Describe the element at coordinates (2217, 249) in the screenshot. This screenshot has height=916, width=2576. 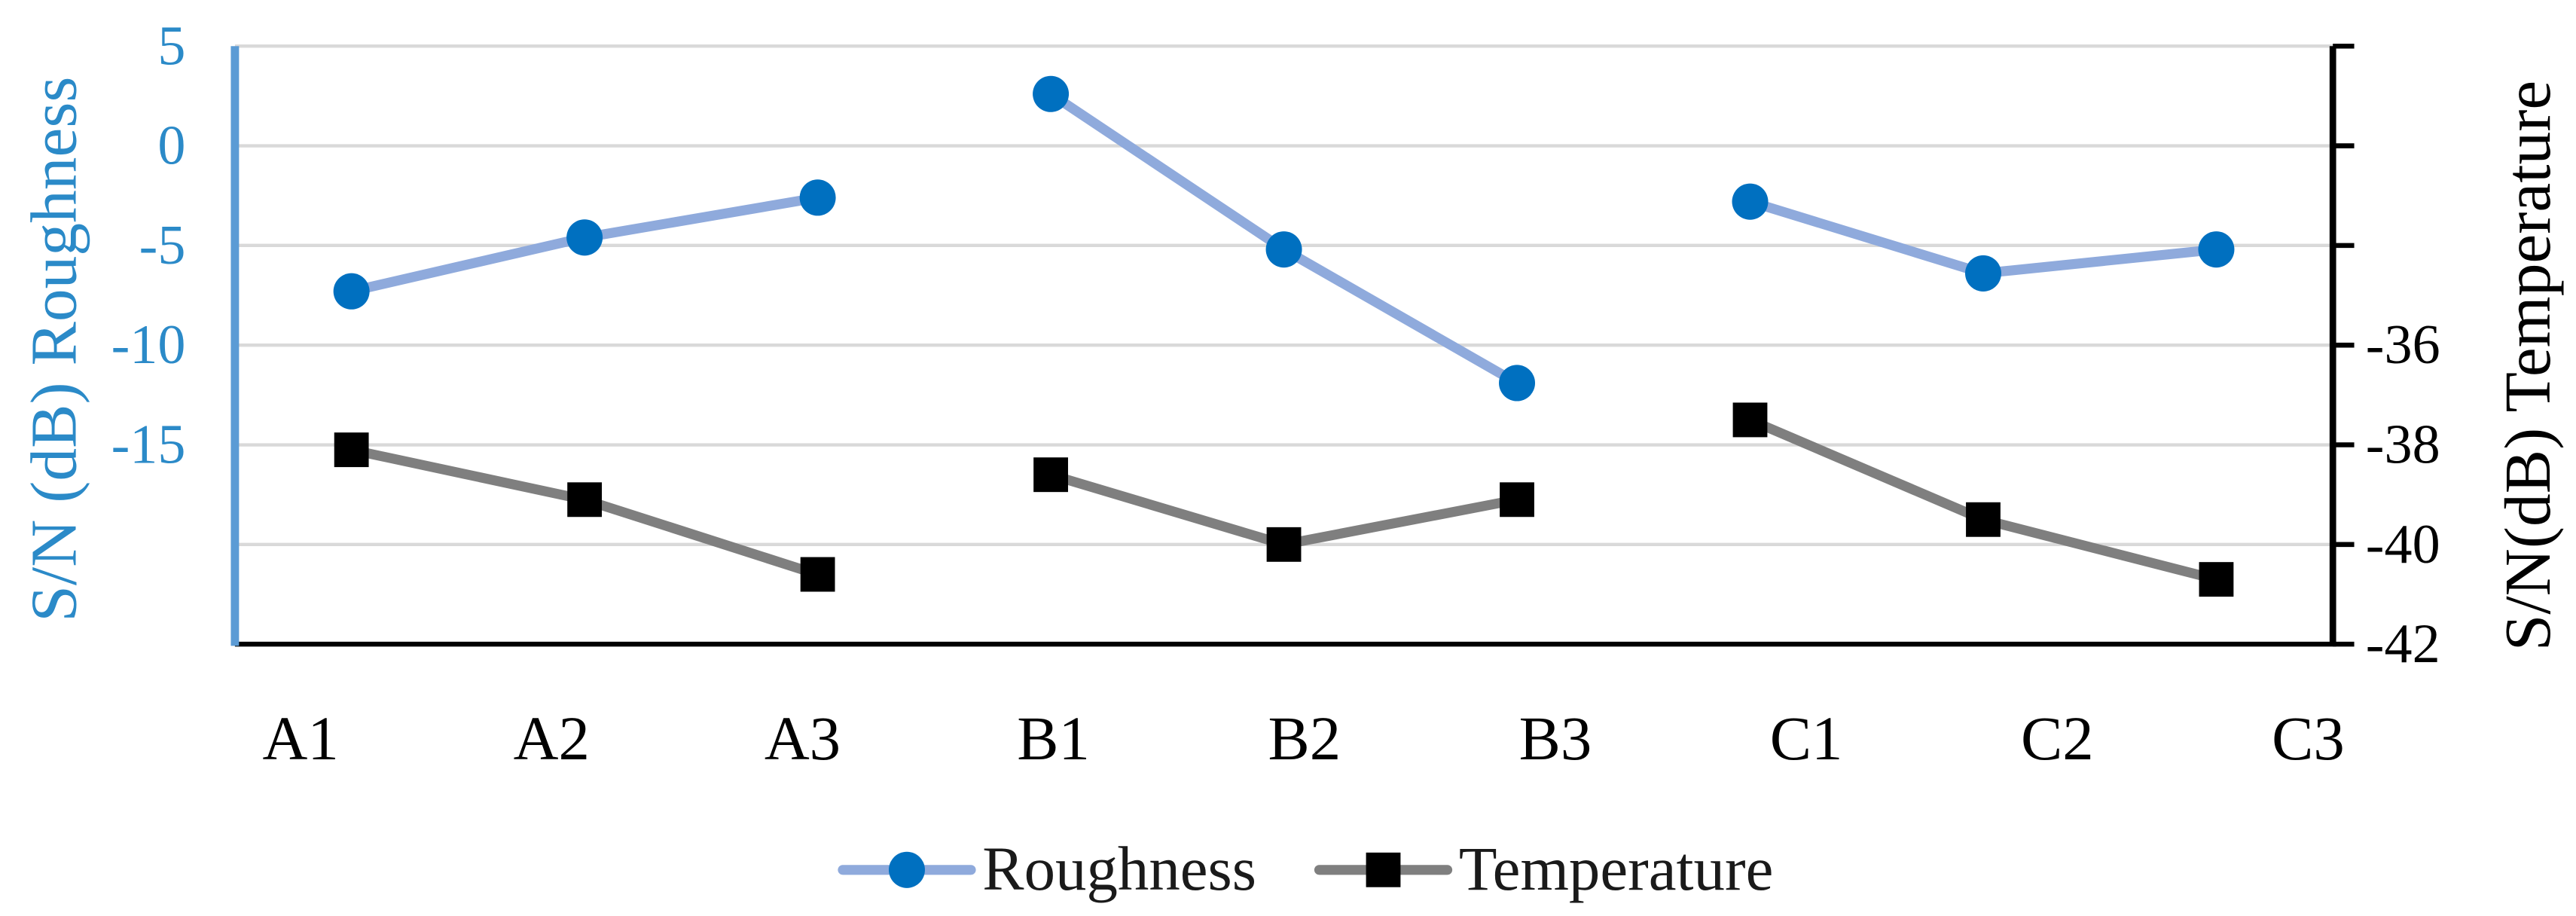
I see `roughness-marker-c3` at that location.